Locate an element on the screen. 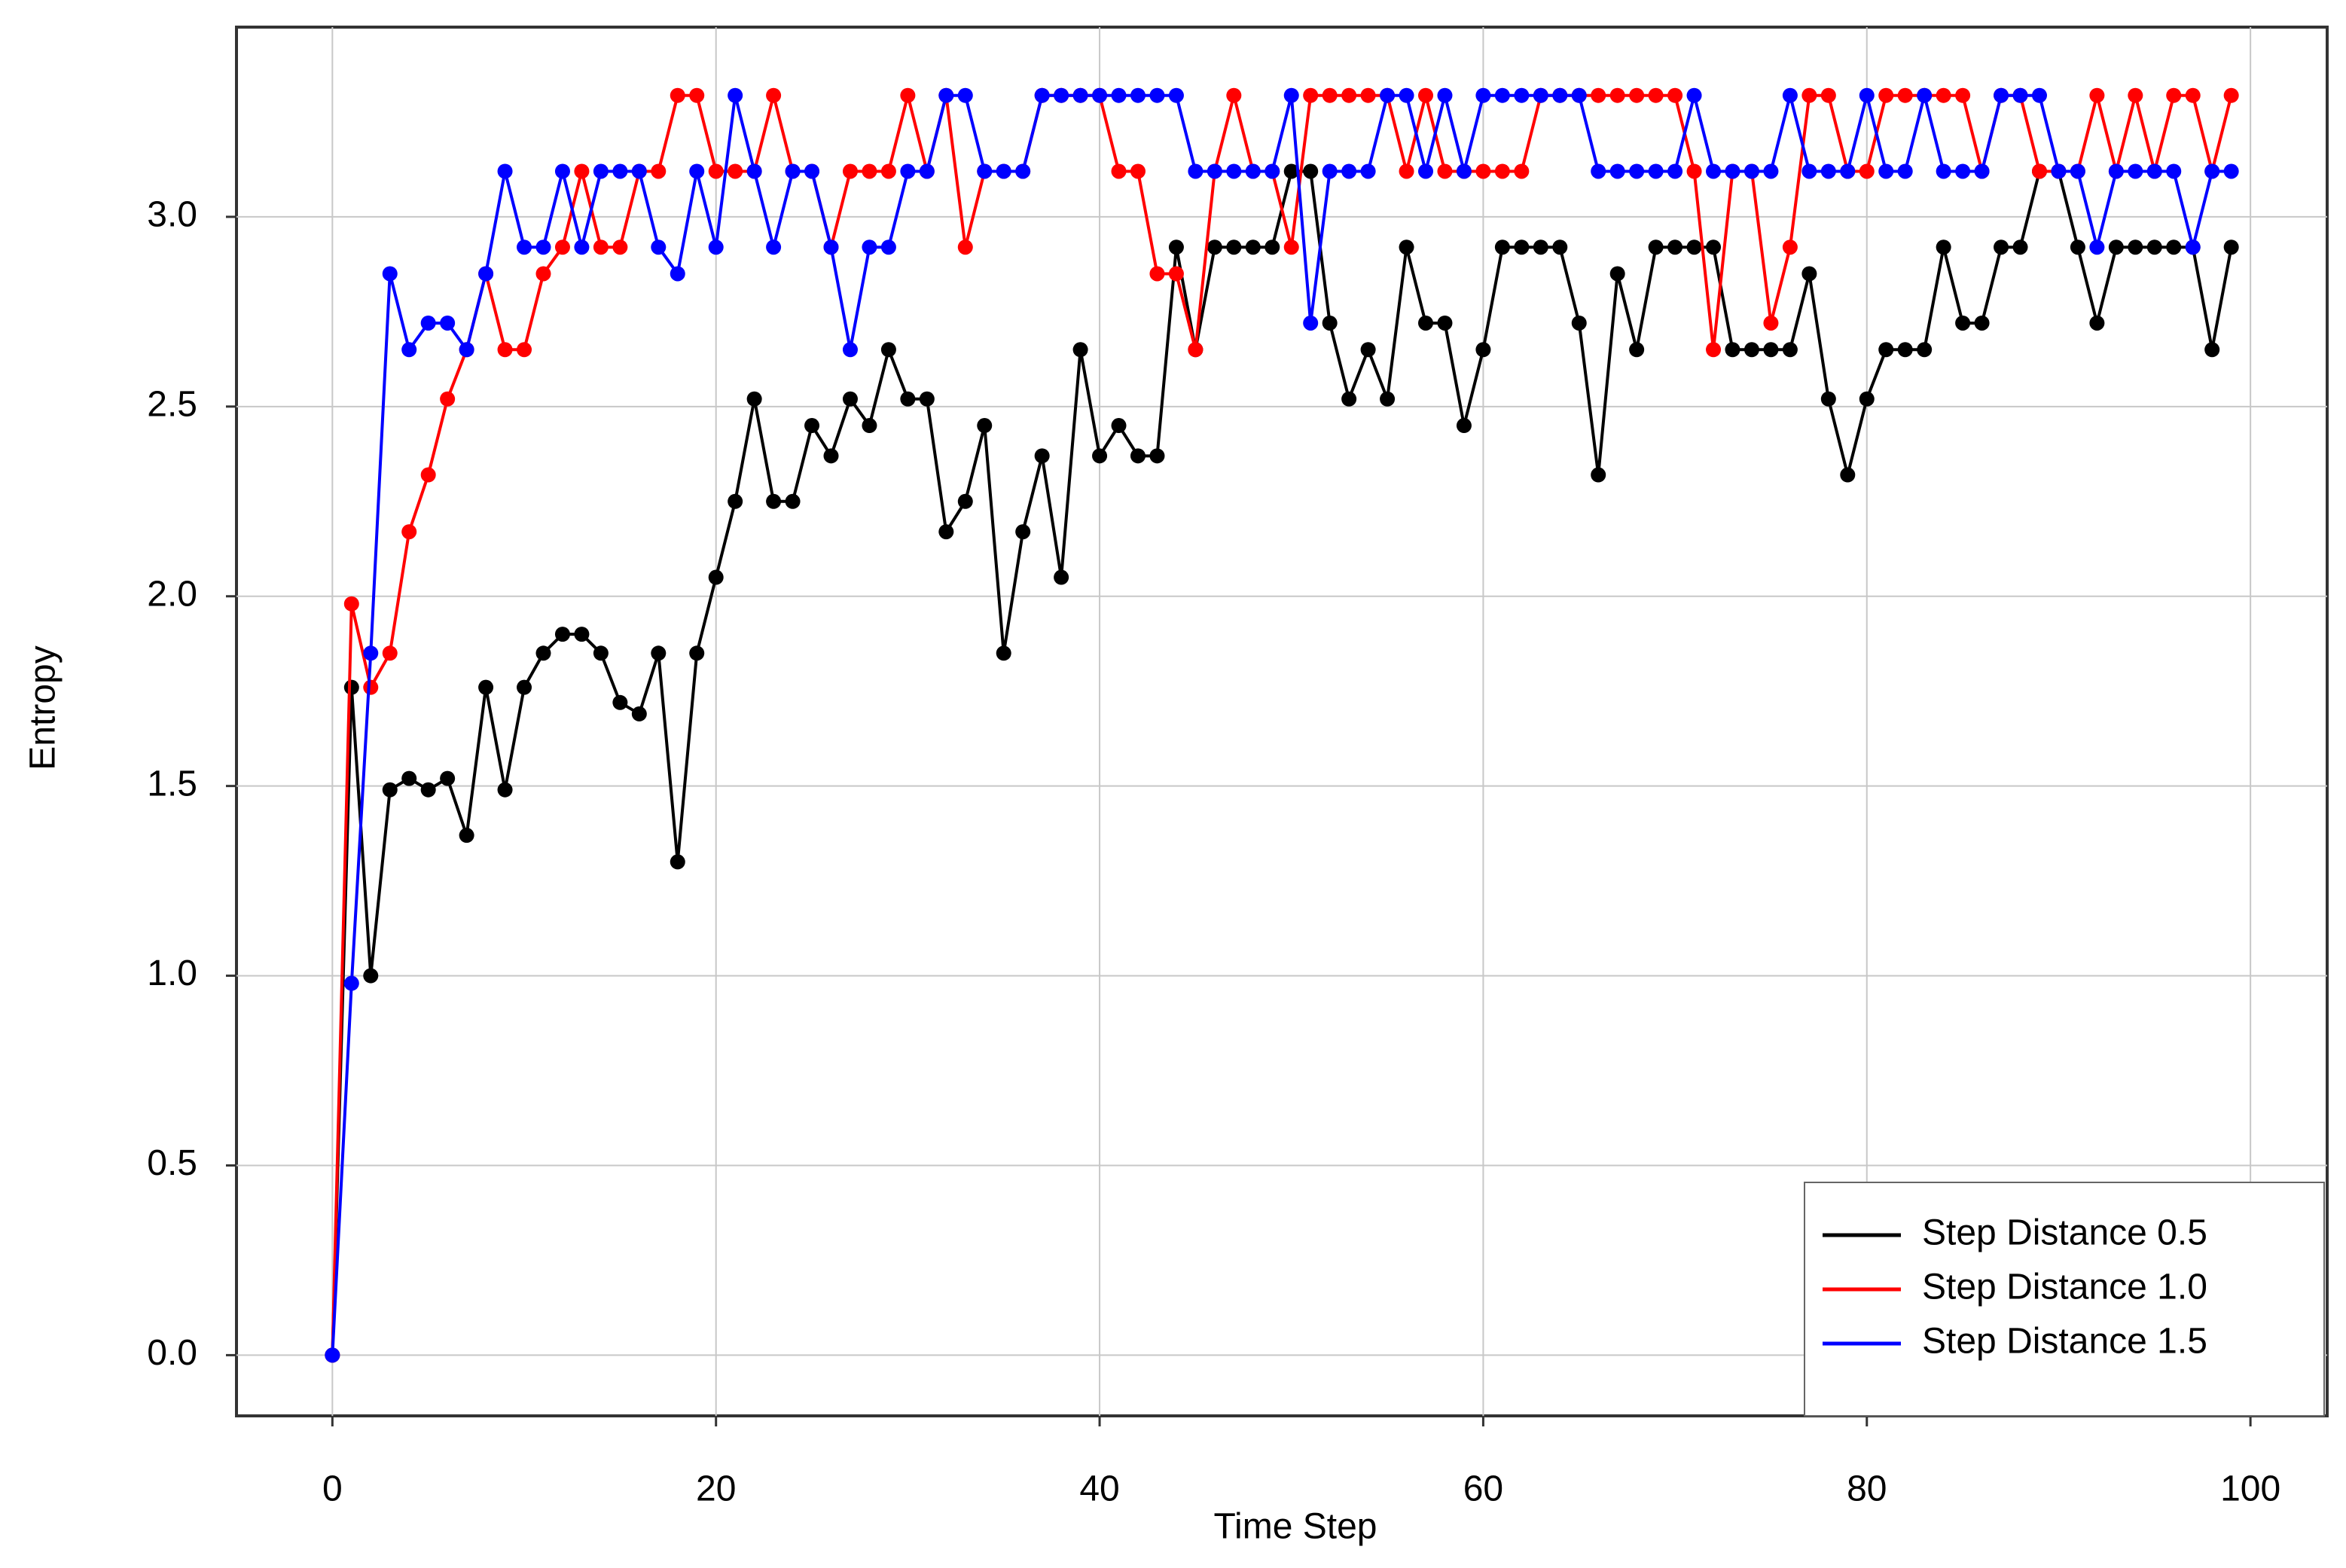 The width and height of the screenshot is (2346, 1568). x-tick-label: 80 is located at coordinates (1867, 1489).